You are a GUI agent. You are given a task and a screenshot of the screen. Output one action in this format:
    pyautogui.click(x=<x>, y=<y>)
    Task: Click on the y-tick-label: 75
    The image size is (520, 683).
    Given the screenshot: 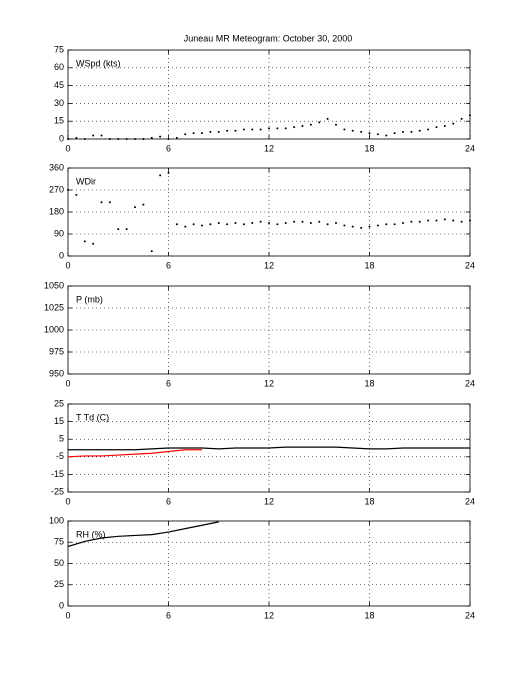 What is the action you would take?
    pyautogui.click(x=59, y=49)
    